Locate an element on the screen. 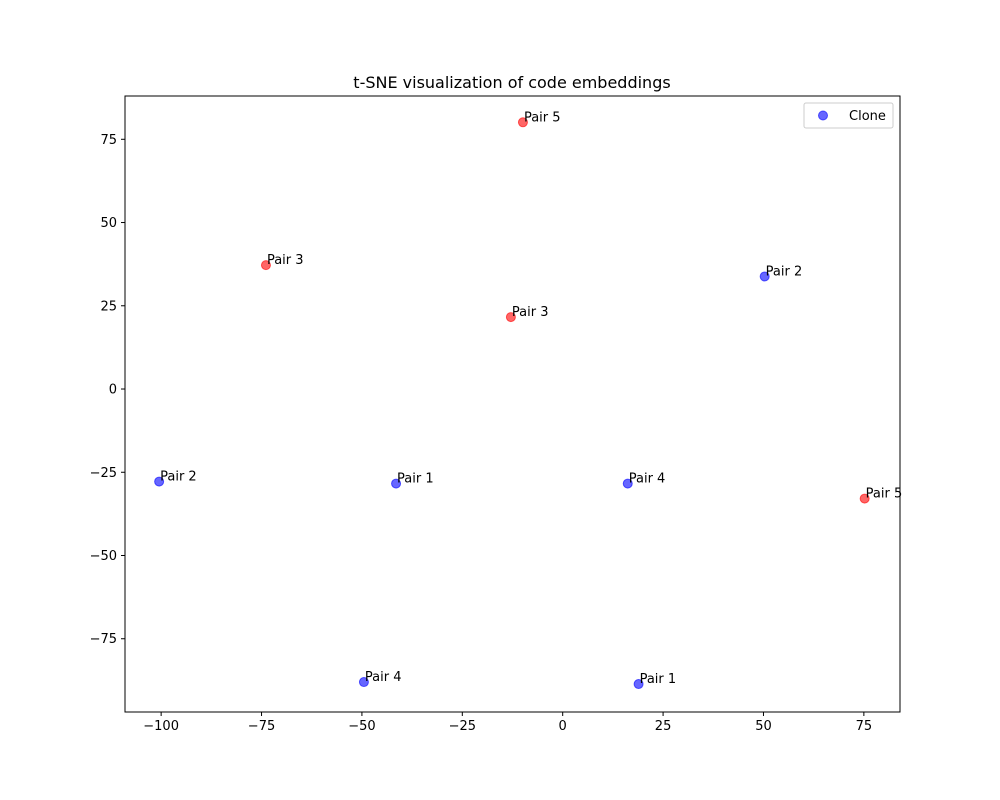  legend: Clone is located at coordinates (848, 115).